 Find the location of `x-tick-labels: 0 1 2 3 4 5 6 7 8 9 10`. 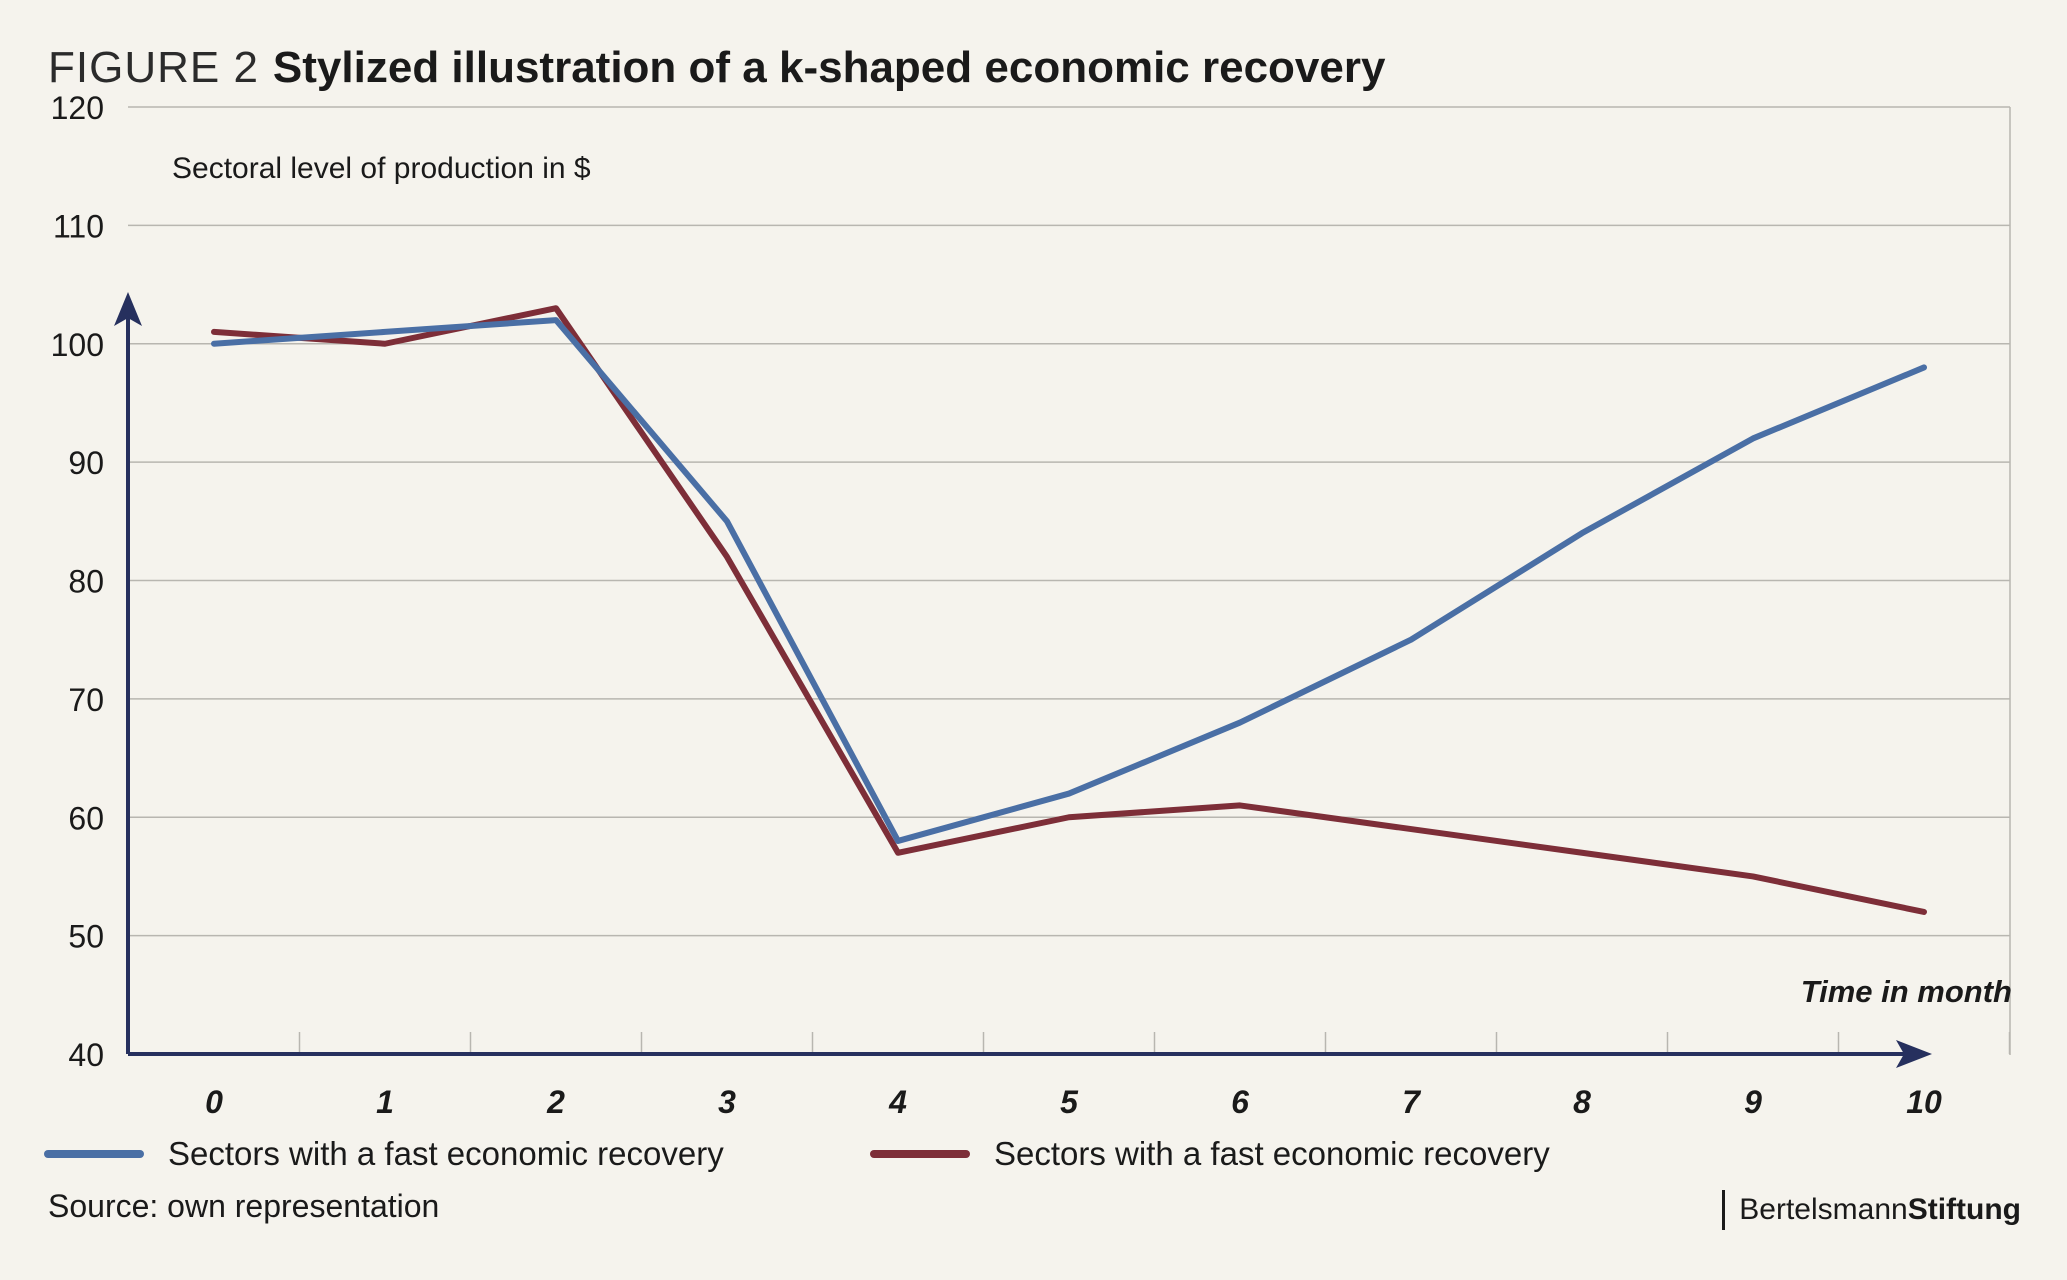

x-tick-labels: 0 1 2 3 4 5 6 7 8 9 10 is located at coordinates (1073, 1102).